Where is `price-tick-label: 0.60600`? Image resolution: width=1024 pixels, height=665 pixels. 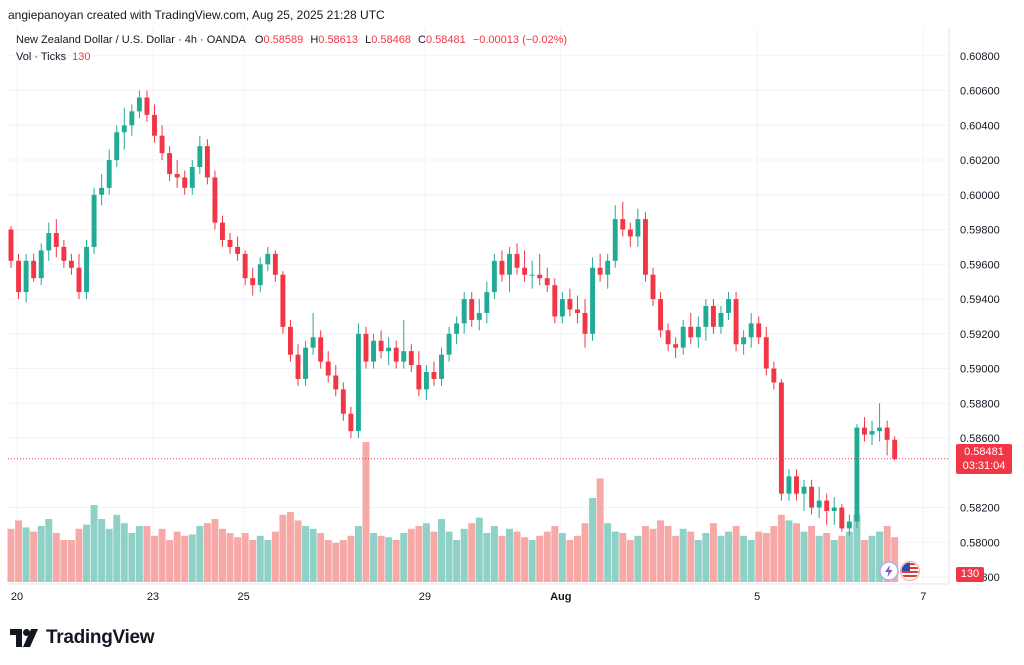 price-tick-label: 0.60600 is located at coordinates (980, 92).